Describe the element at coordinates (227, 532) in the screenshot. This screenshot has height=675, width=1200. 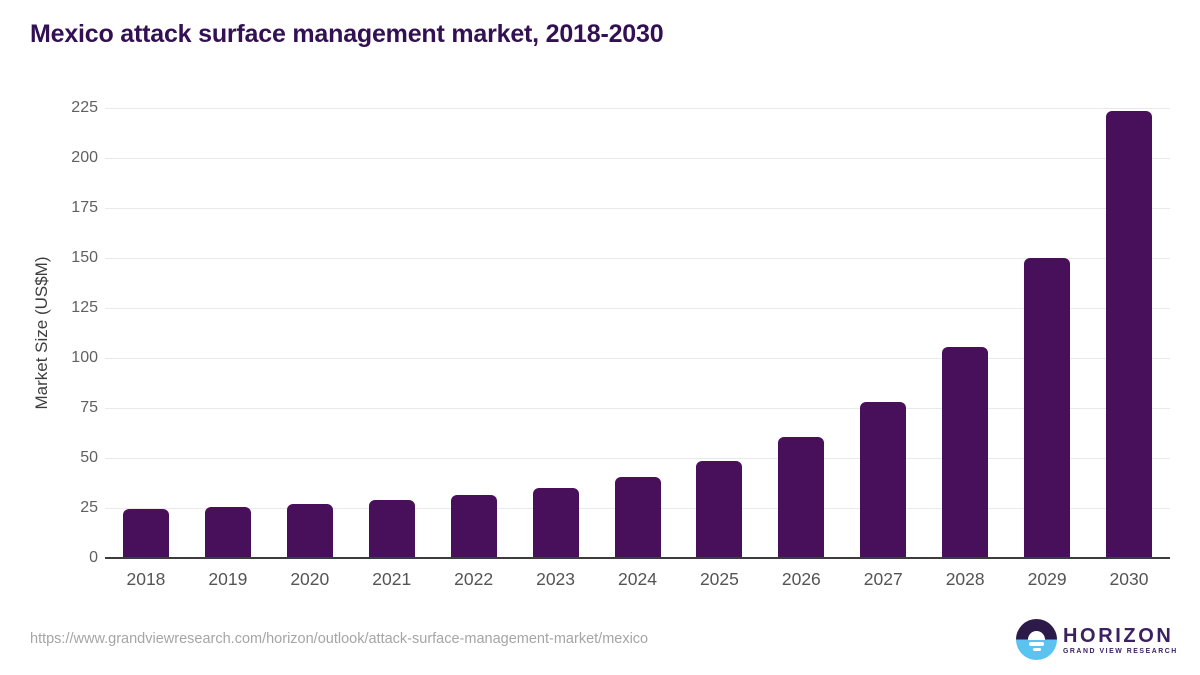
I see `bar-2019` at that location.